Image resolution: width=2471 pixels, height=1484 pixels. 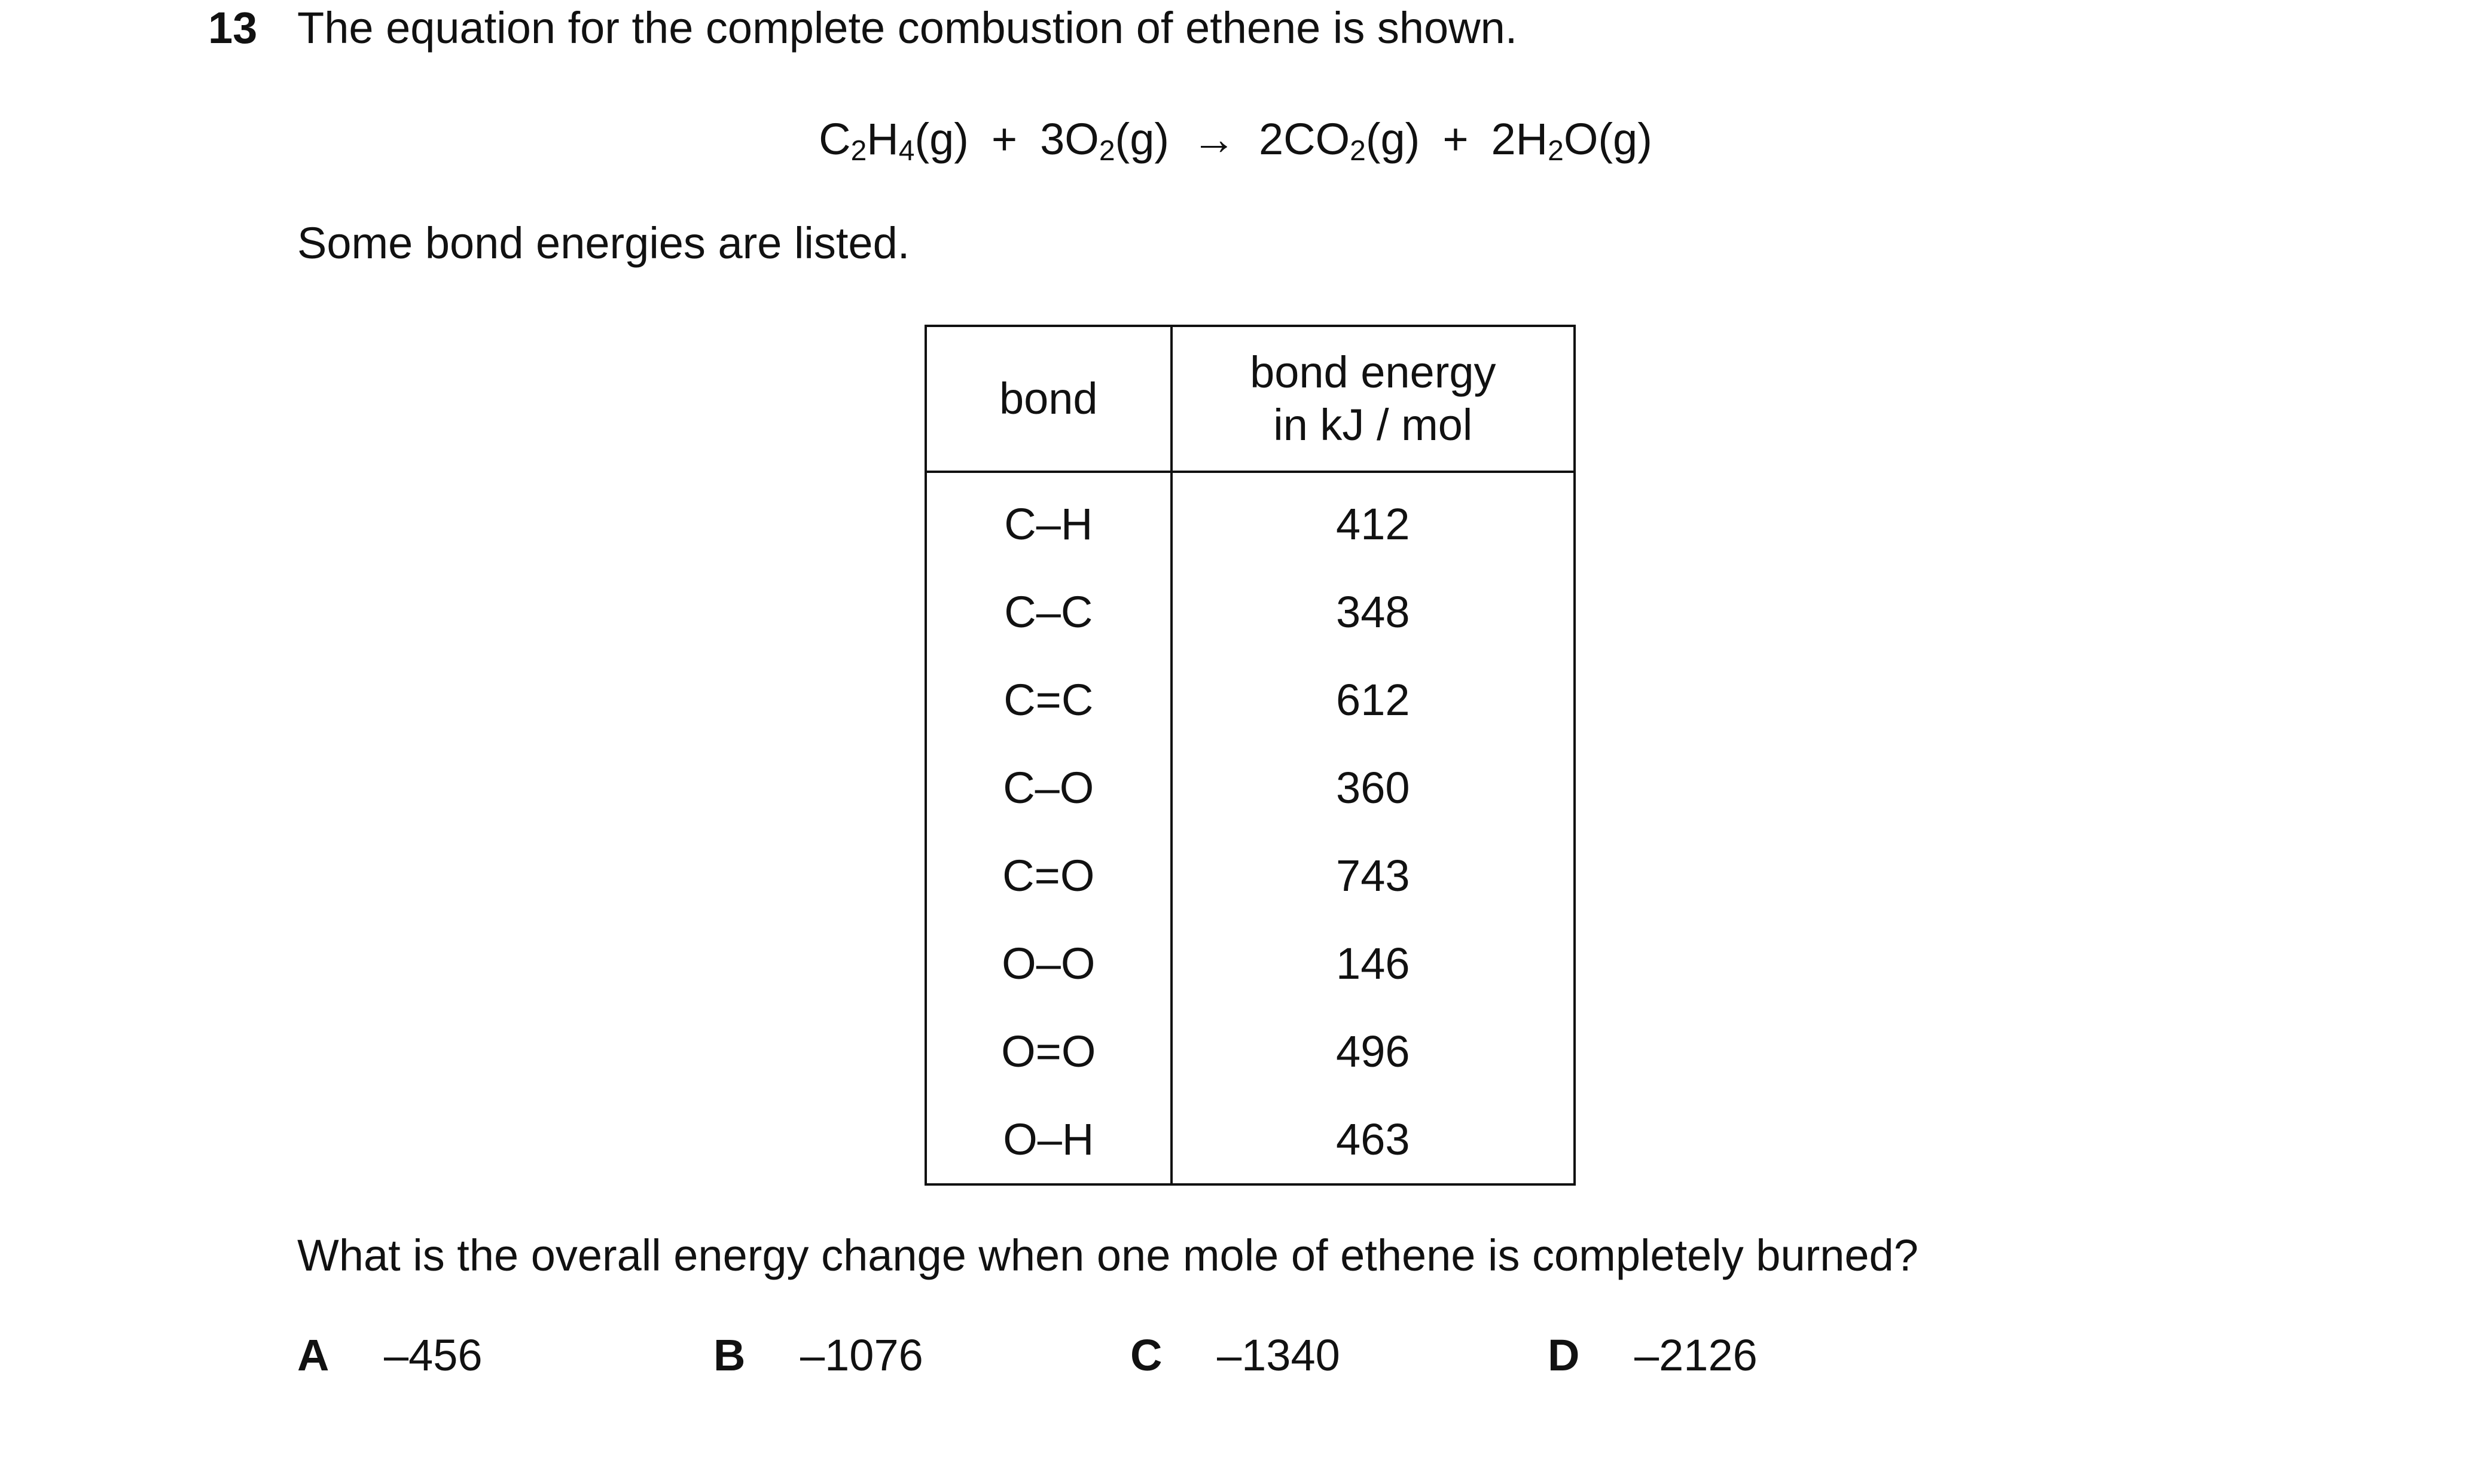 I want to click on bond-cell: C=C, so click(x=1049, y=700).